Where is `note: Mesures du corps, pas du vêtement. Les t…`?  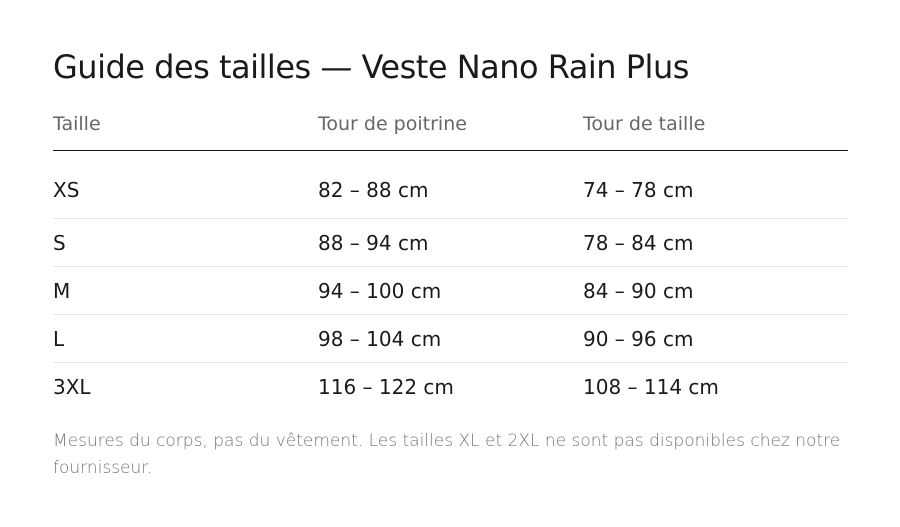
note: Mesures du corps, pas du vêtement. Les t… is located at coordinates (447, 454).